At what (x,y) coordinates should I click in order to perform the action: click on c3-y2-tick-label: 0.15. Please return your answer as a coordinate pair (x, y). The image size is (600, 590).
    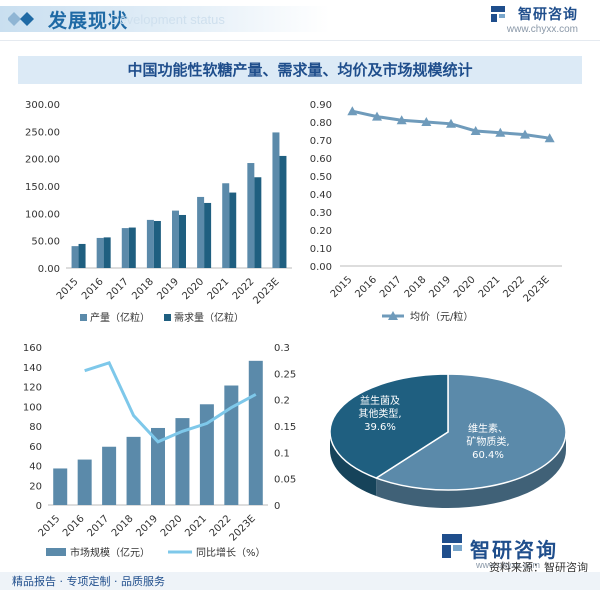
    Looking at the image, I should click on (285, 427).